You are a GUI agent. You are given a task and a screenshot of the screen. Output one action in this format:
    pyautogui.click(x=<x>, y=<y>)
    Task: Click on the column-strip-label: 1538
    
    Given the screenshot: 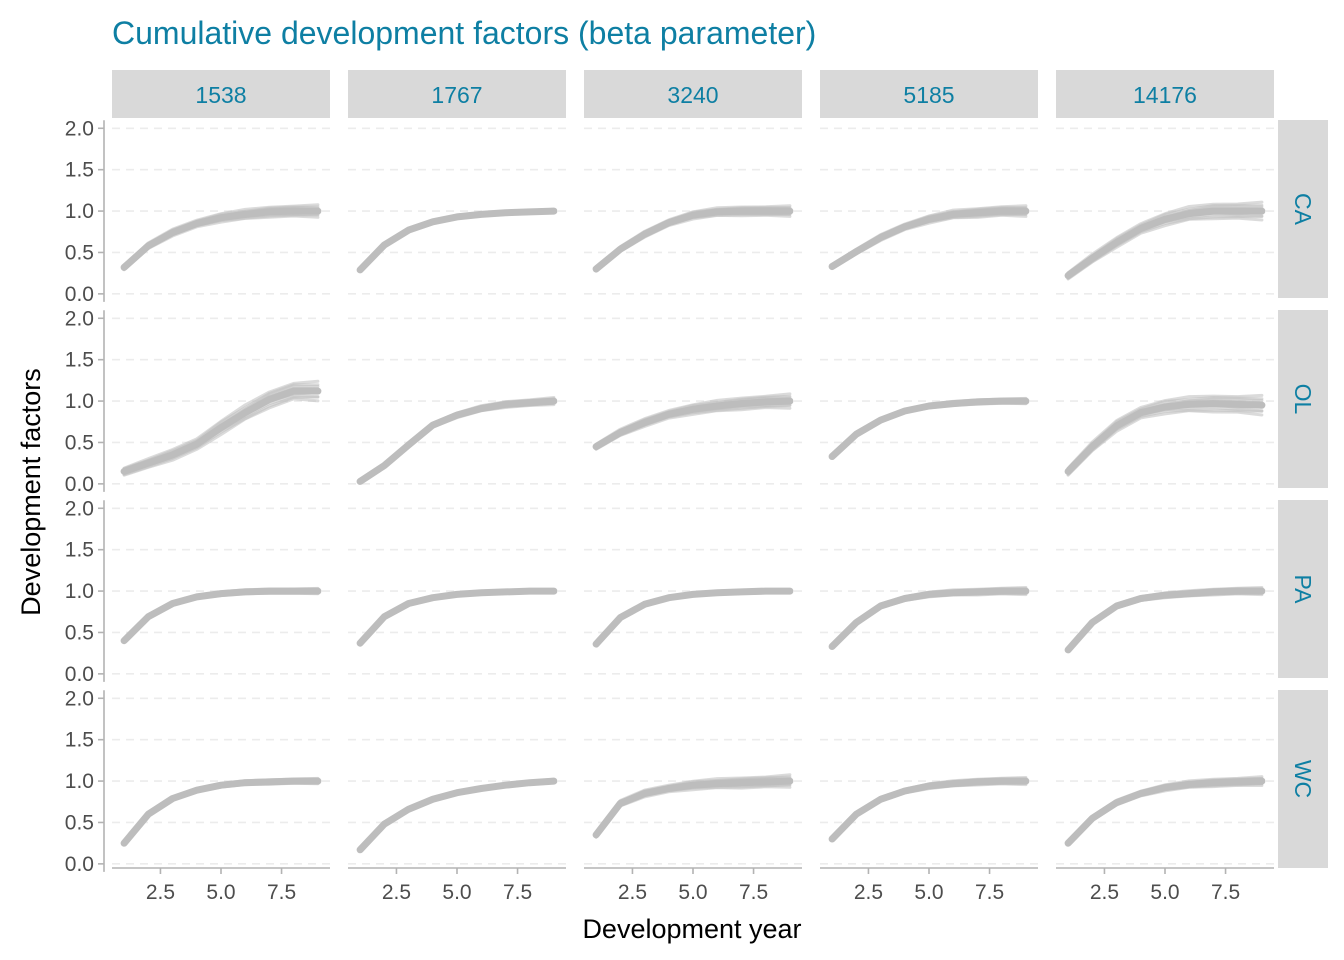 What is the action you would take?
    pyautogui.click(x=220, y=95)
    